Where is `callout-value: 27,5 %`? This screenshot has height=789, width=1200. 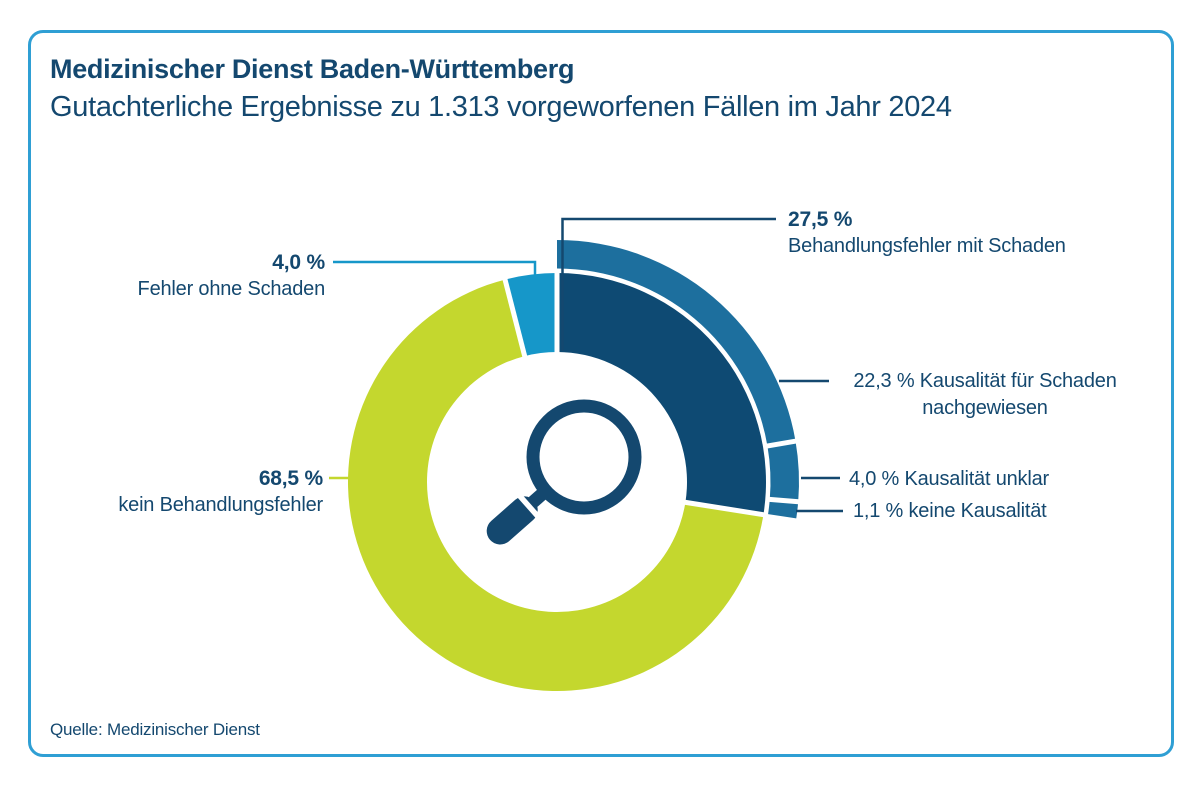
callout-value: 27,5 % is located at coordinates (820, 219).